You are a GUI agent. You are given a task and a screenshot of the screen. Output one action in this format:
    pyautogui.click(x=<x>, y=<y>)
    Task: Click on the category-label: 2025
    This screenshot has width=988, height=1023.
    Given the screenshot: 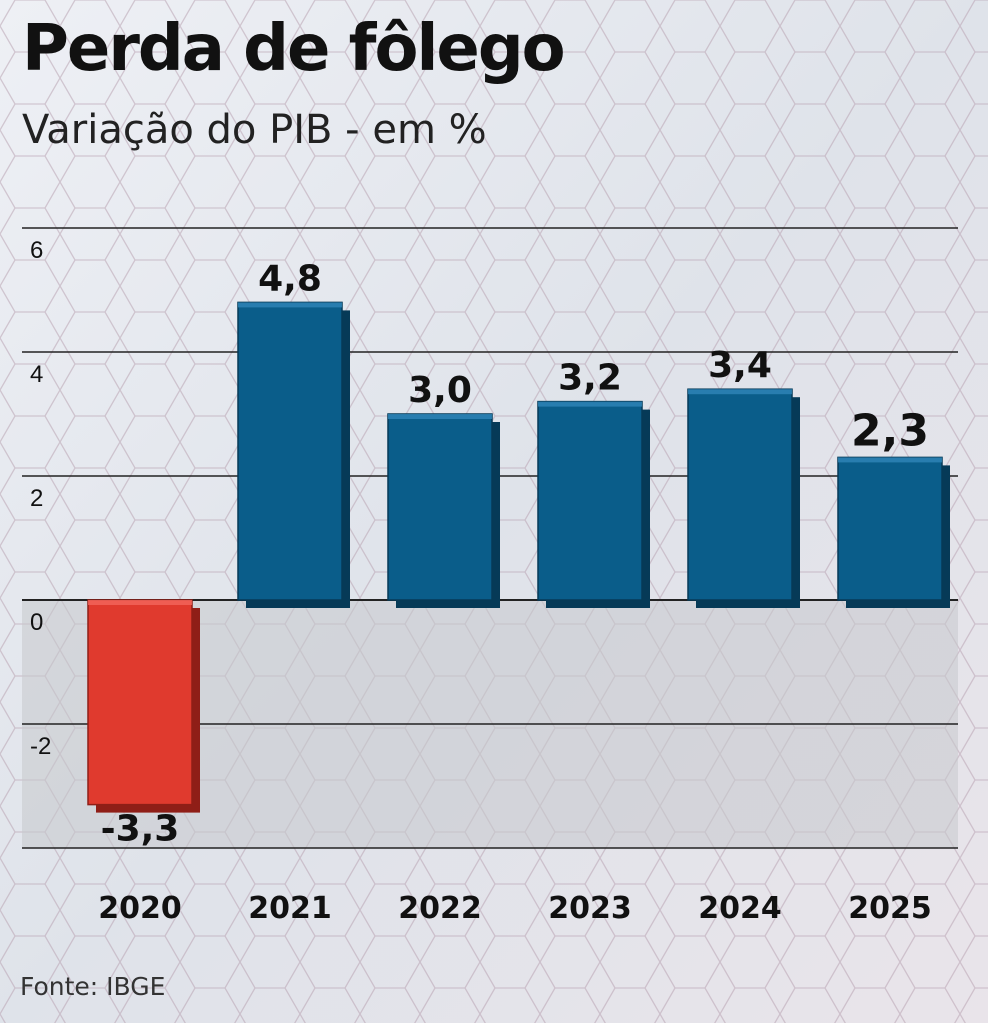 What is the action you would take?
    pyautogui.click(x=890, y=908)
    